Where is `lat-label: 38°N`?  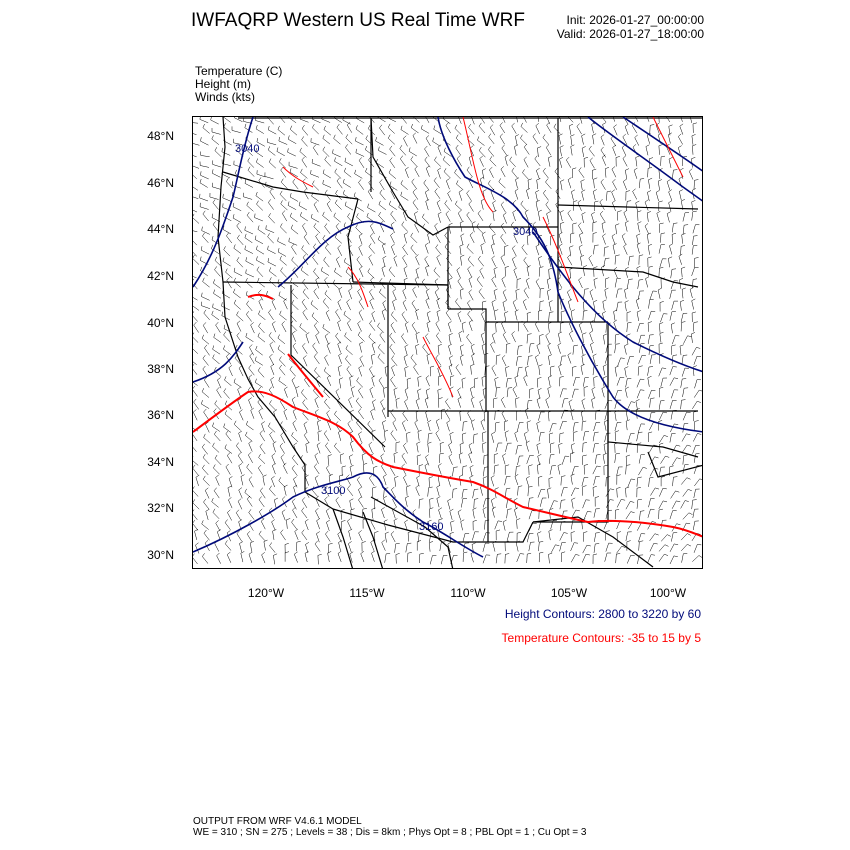 lat-label: 38°N is located at coordinates (160, 369).